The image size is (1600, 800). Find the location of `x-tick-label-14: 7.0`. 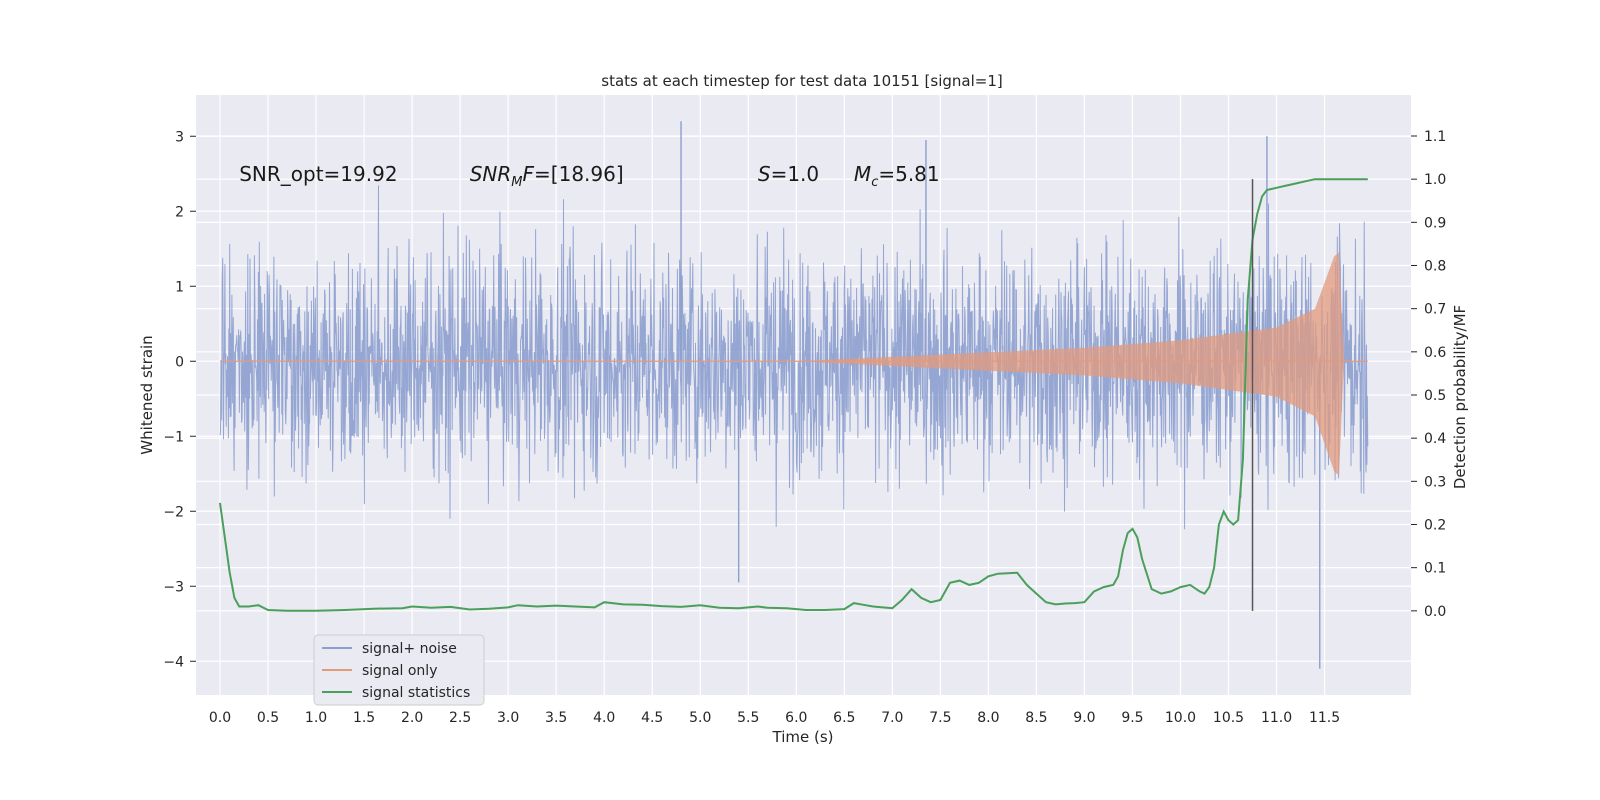

x-tick-label-14: 7.0 is located at coordinates (892, 718).